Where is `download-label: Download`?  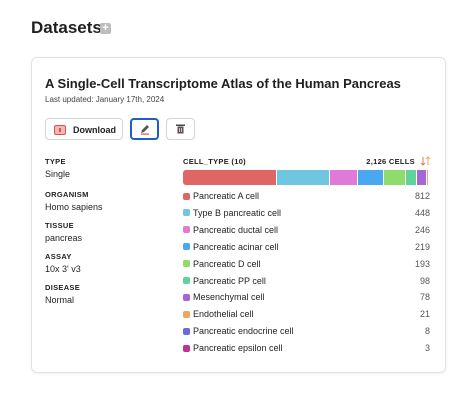 download-label: Download is located at coordinates (94, 130).